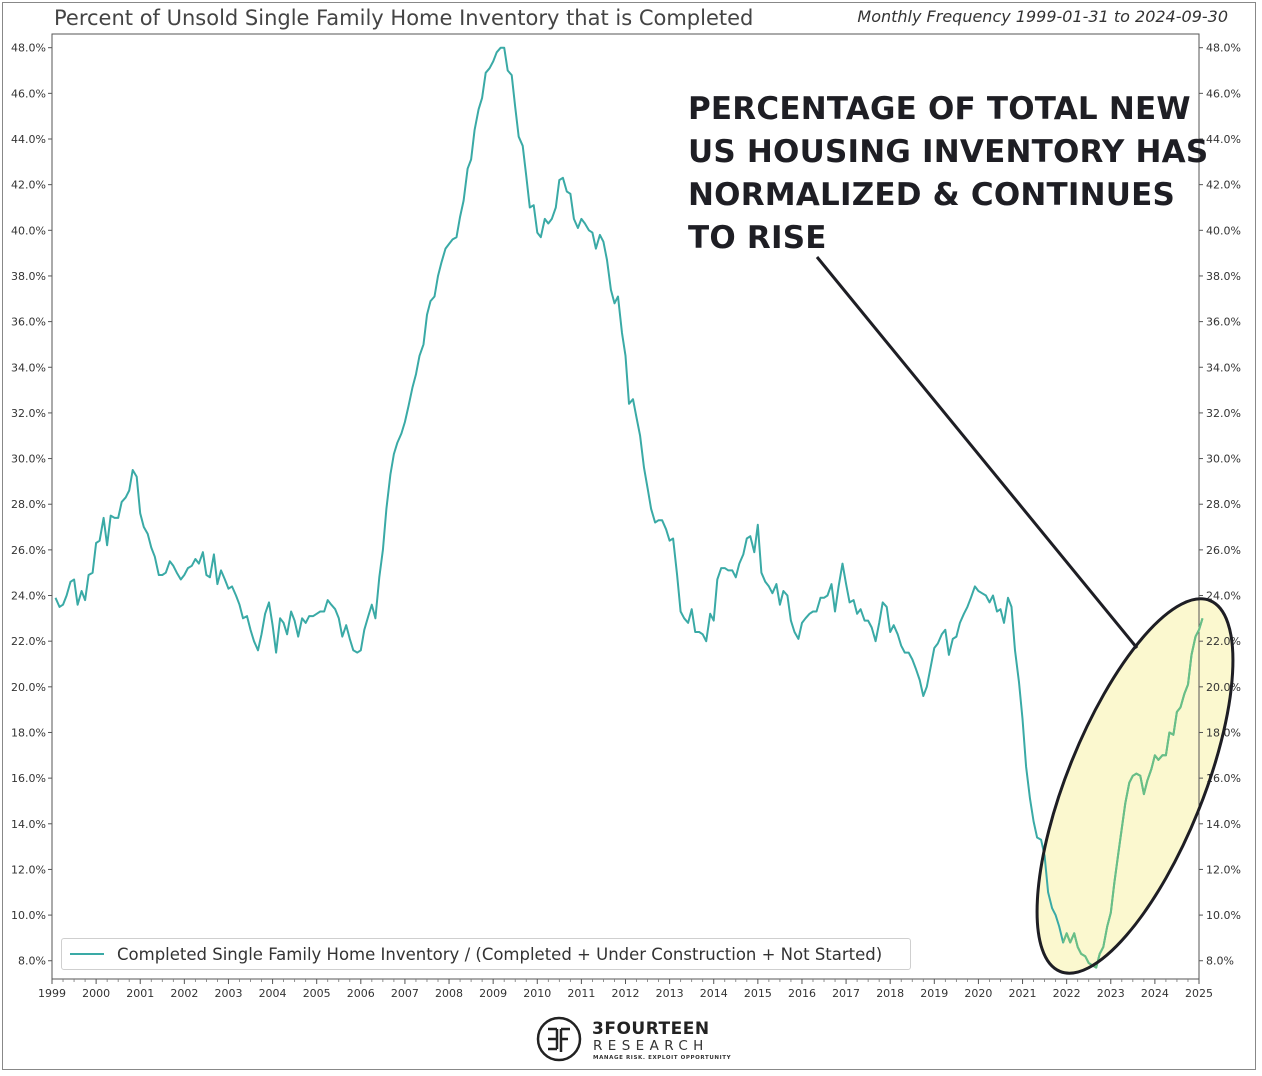  Describe the element at coordinates (28, 732) in the screenshot. I see `y-tick-label-left: 18.0%` at that location.